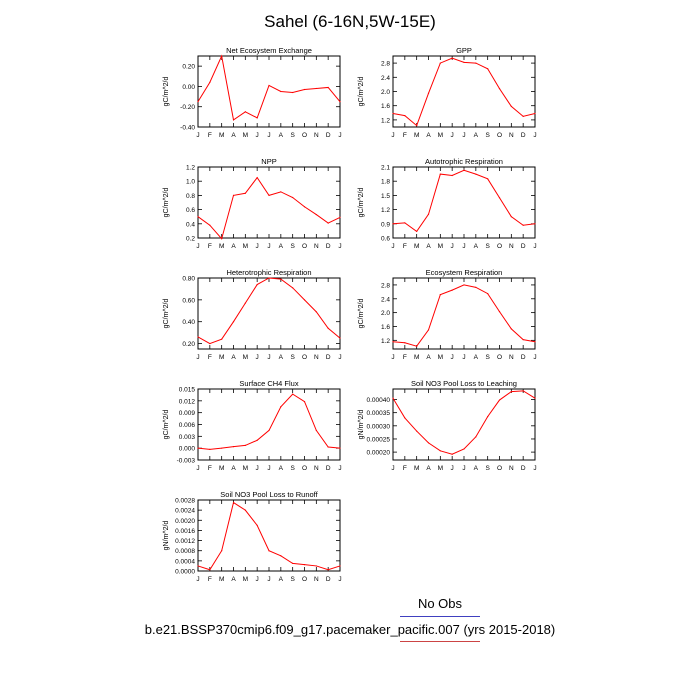 The width and height of the screenshot is (700, 700). Describe the element at coordinates (188, 279) in the screenshot. I see `y-tick-label: 0.80` at that location.